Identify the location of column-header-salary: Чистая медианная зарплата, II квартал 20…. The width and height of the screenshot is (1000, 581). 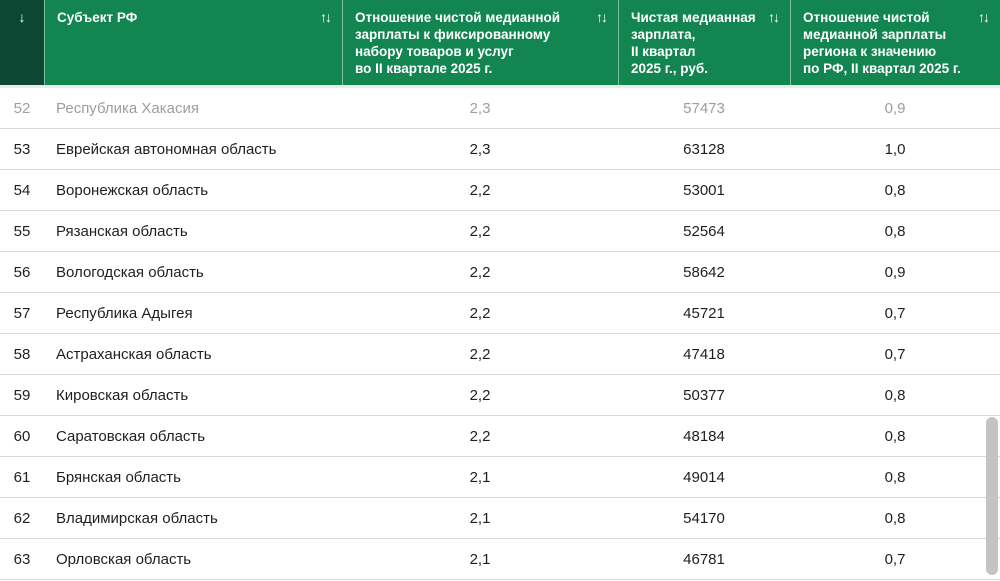
(704, 42).